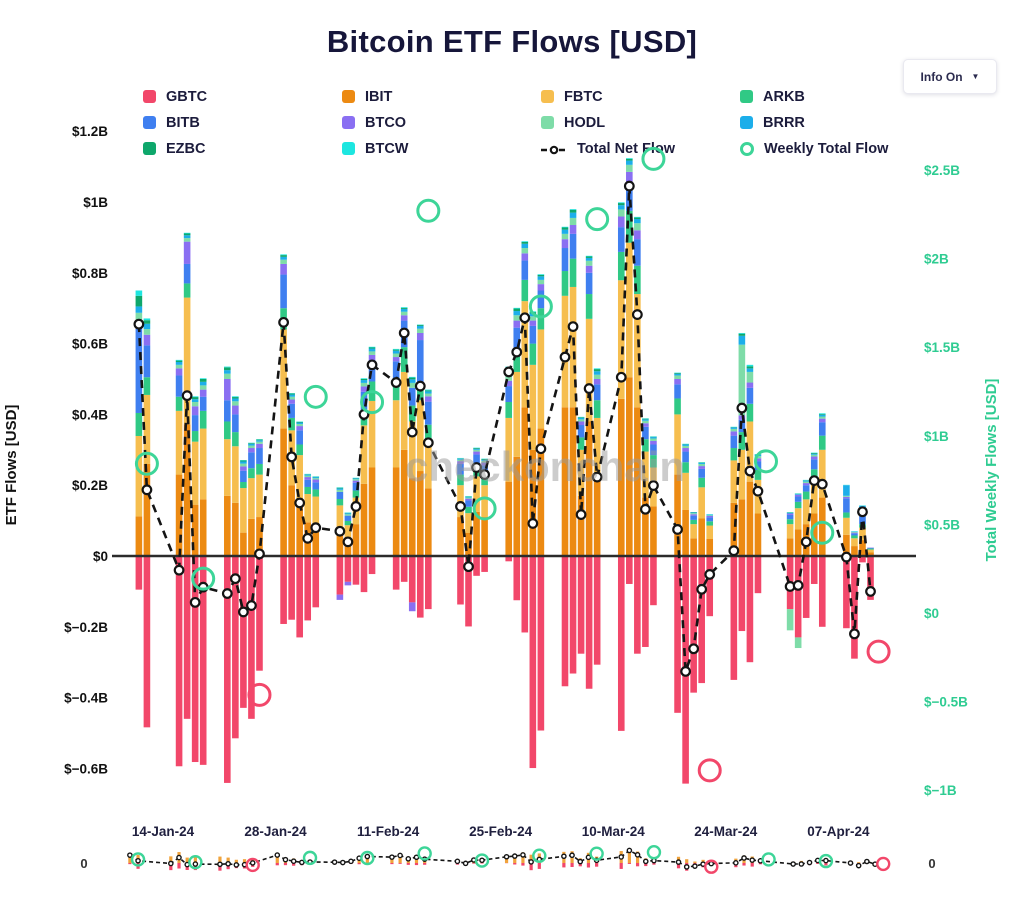 The height and width of the screenshot is (922, 1024). What do you see at coordinates (441, 148) in the screenshot?
I see `legend-item-btcw: BTCW` at bounding box center [441, 148].